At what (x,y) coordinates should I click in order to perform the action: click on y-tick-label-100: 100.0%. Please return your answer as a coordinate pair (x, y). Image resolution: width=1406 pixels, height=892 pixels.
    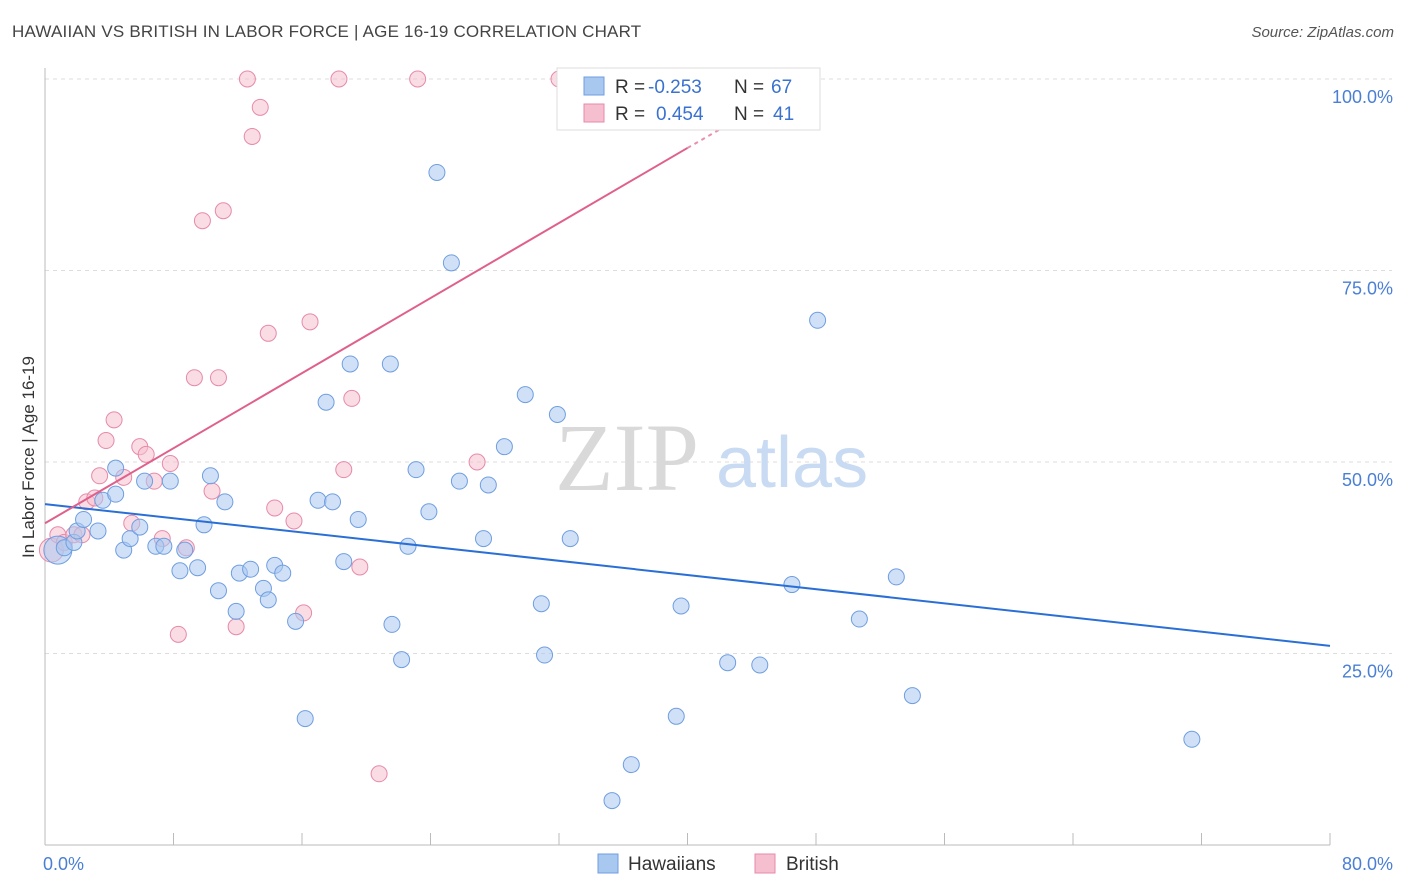
    Looking at the image, I should click on (1362, 97).